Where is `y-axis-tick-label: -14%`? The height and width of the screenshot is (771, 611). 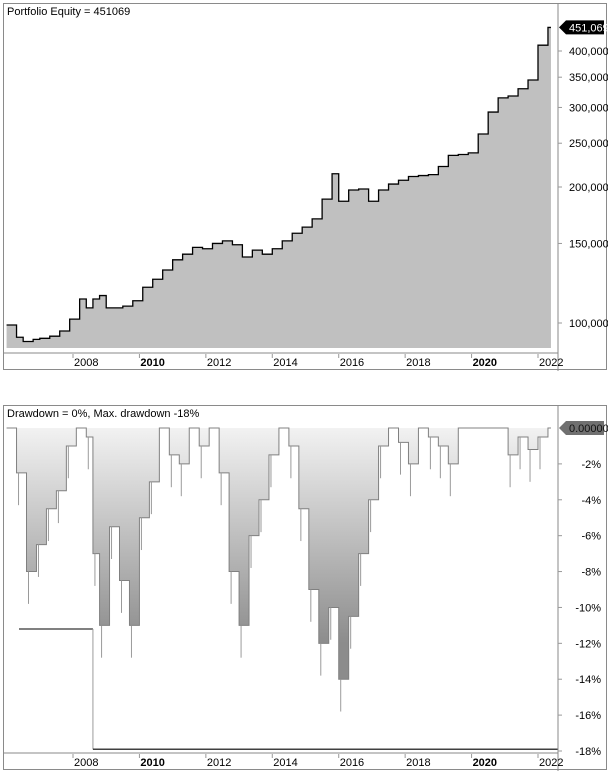
y-axis-tick-label: -14% is located at coordinates (588, 680).